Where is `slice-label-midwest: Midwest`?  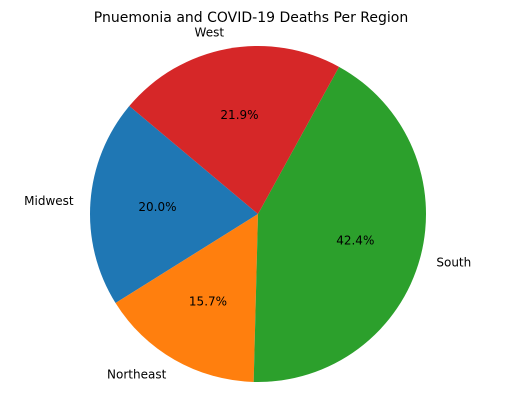 slice-label-midwest: Midwest is located at coordinates (49, 201).